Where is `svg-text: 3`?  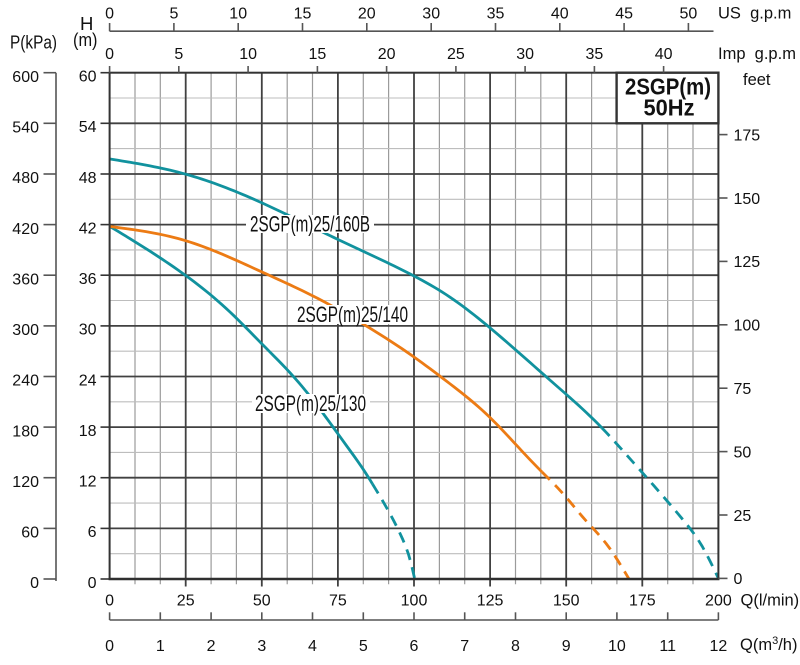 svg-text: 3 is located at coordinates (261, 646).